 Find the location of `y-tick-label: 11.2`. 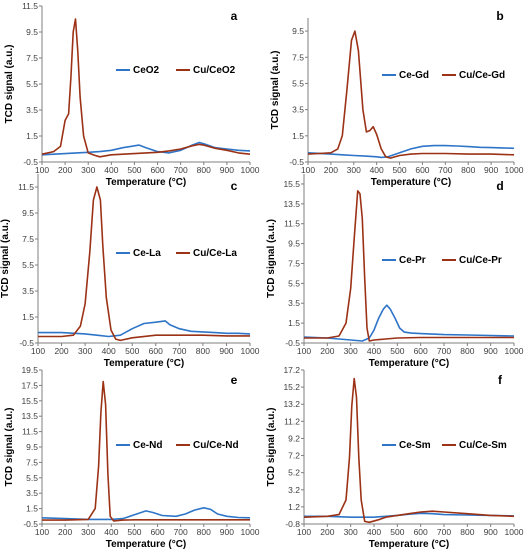

y-tick-label: 11.2 is located at coordinates (292, 421).